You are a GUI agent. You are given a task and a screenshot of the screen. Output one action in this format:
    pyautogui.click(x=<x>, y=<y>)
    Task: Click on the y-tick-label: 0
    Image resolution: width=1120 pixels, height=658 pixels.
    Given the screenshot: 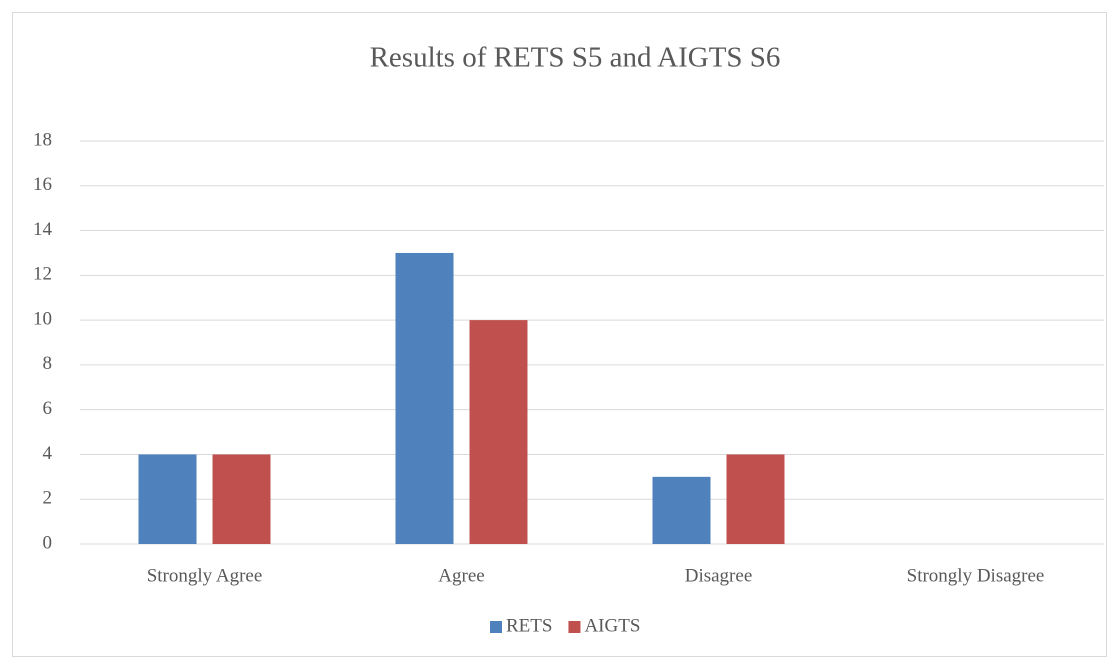 What is the action you would take?
    pyautogui.click(x=48, y=542)
    